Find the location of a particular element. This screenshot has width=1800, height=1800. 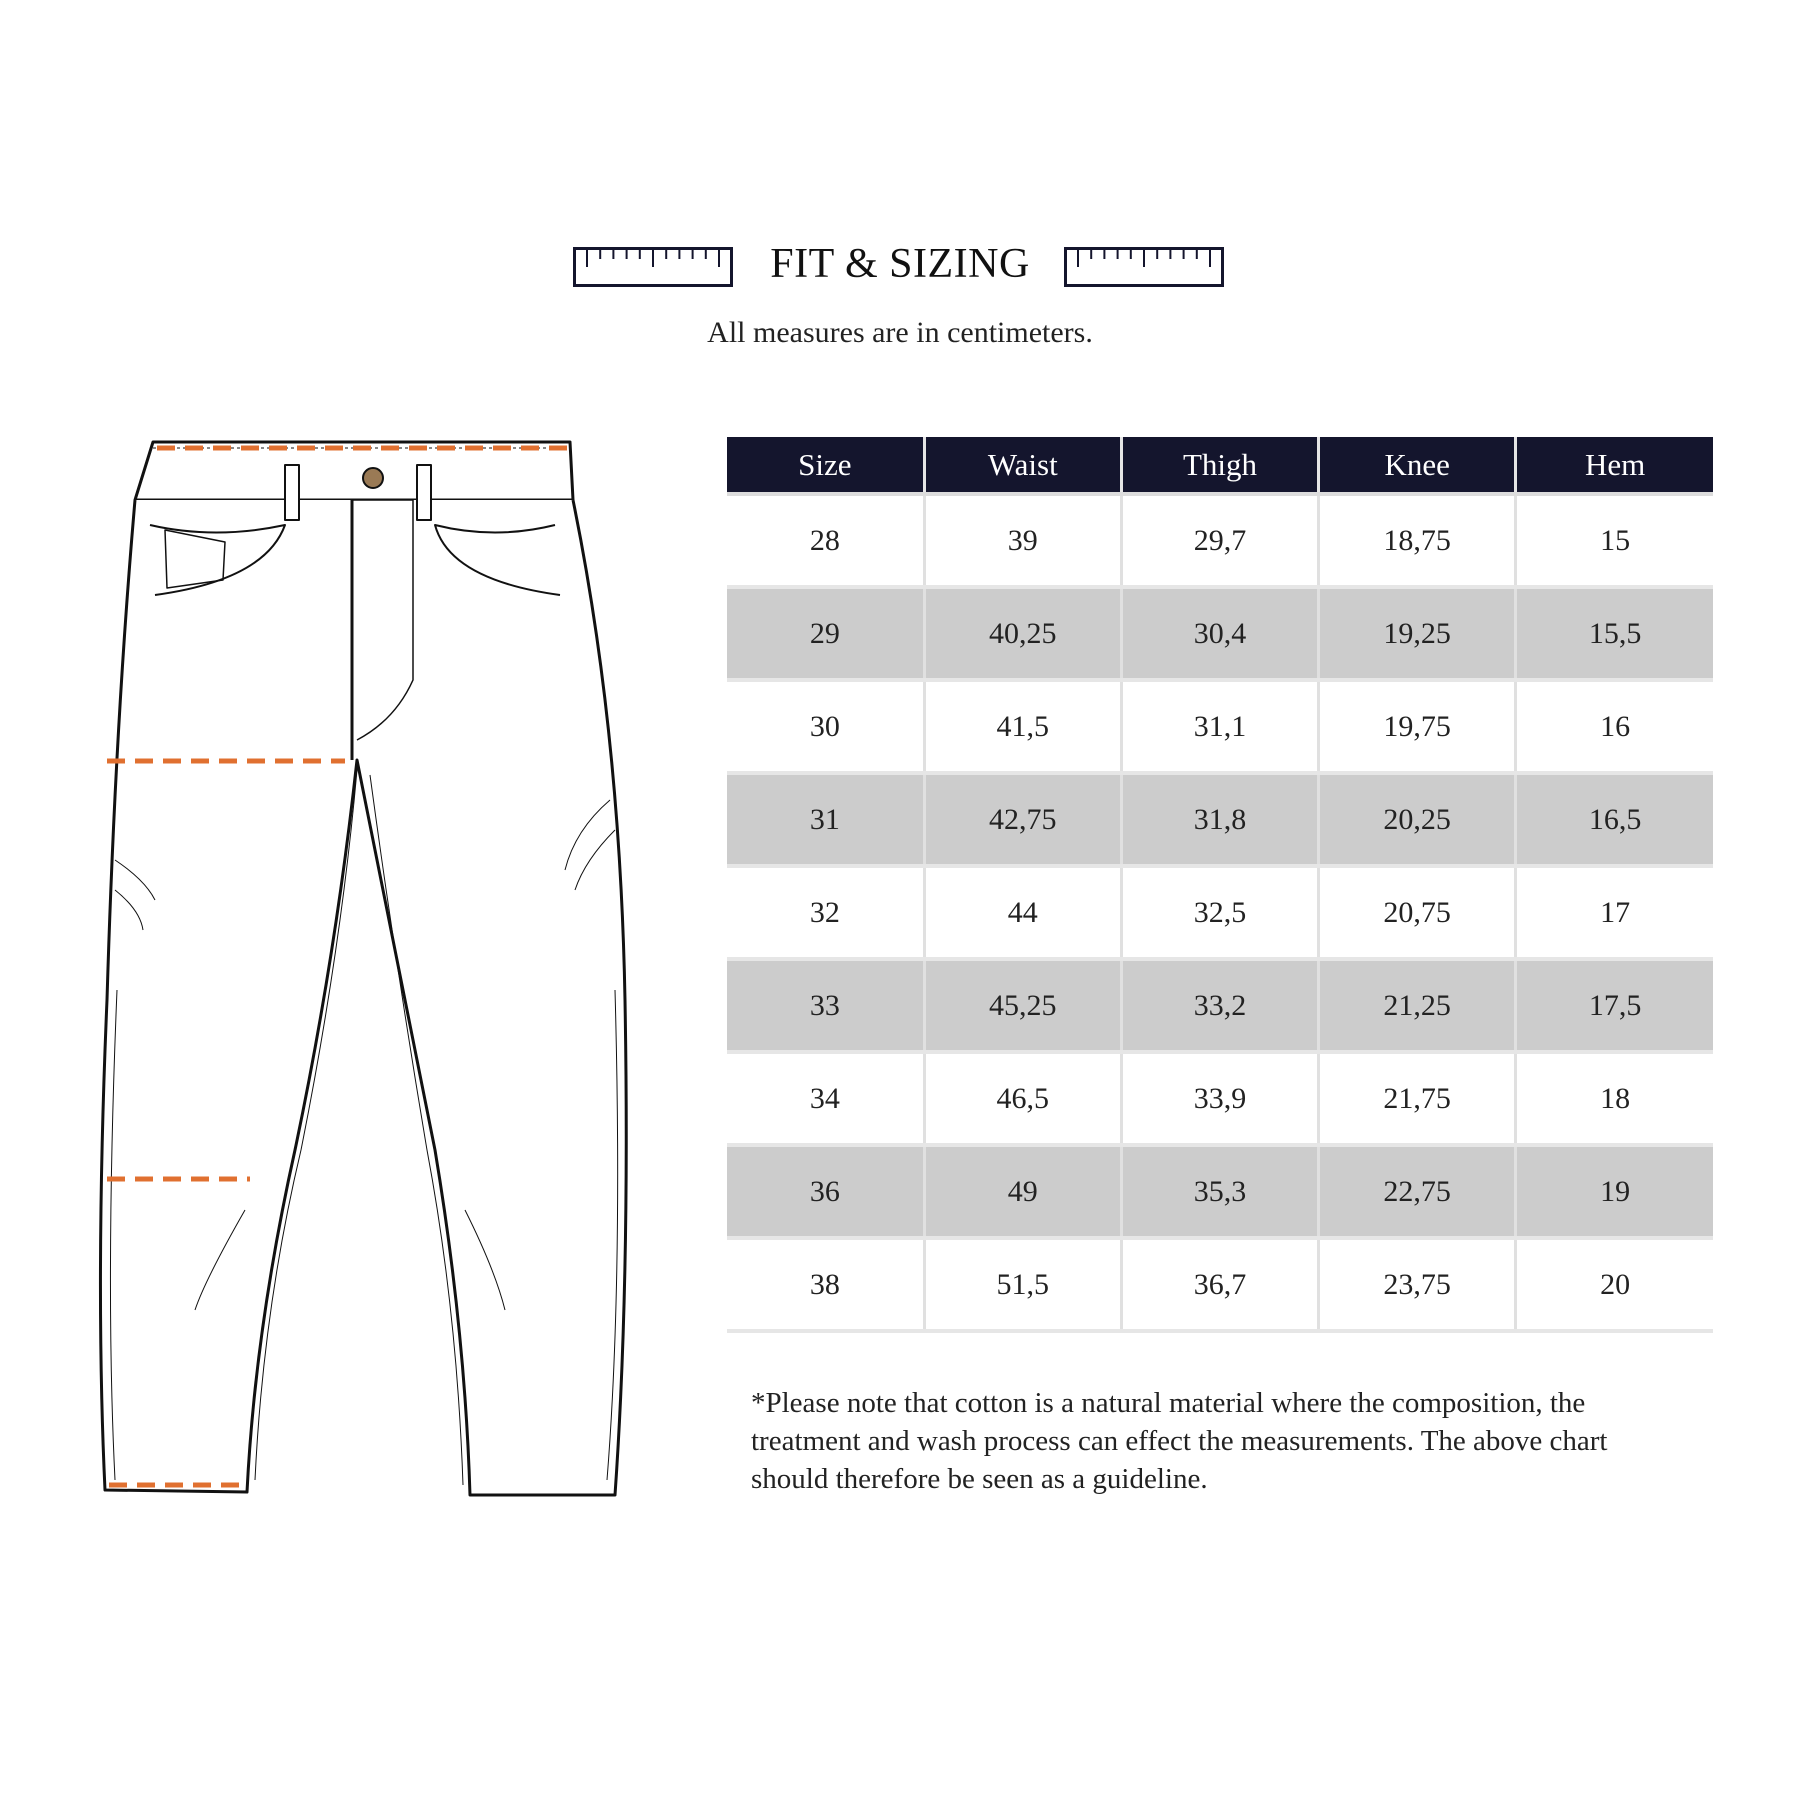

note-line: should therefore be seen as a guideline. is located at coordinates (979, 1479).